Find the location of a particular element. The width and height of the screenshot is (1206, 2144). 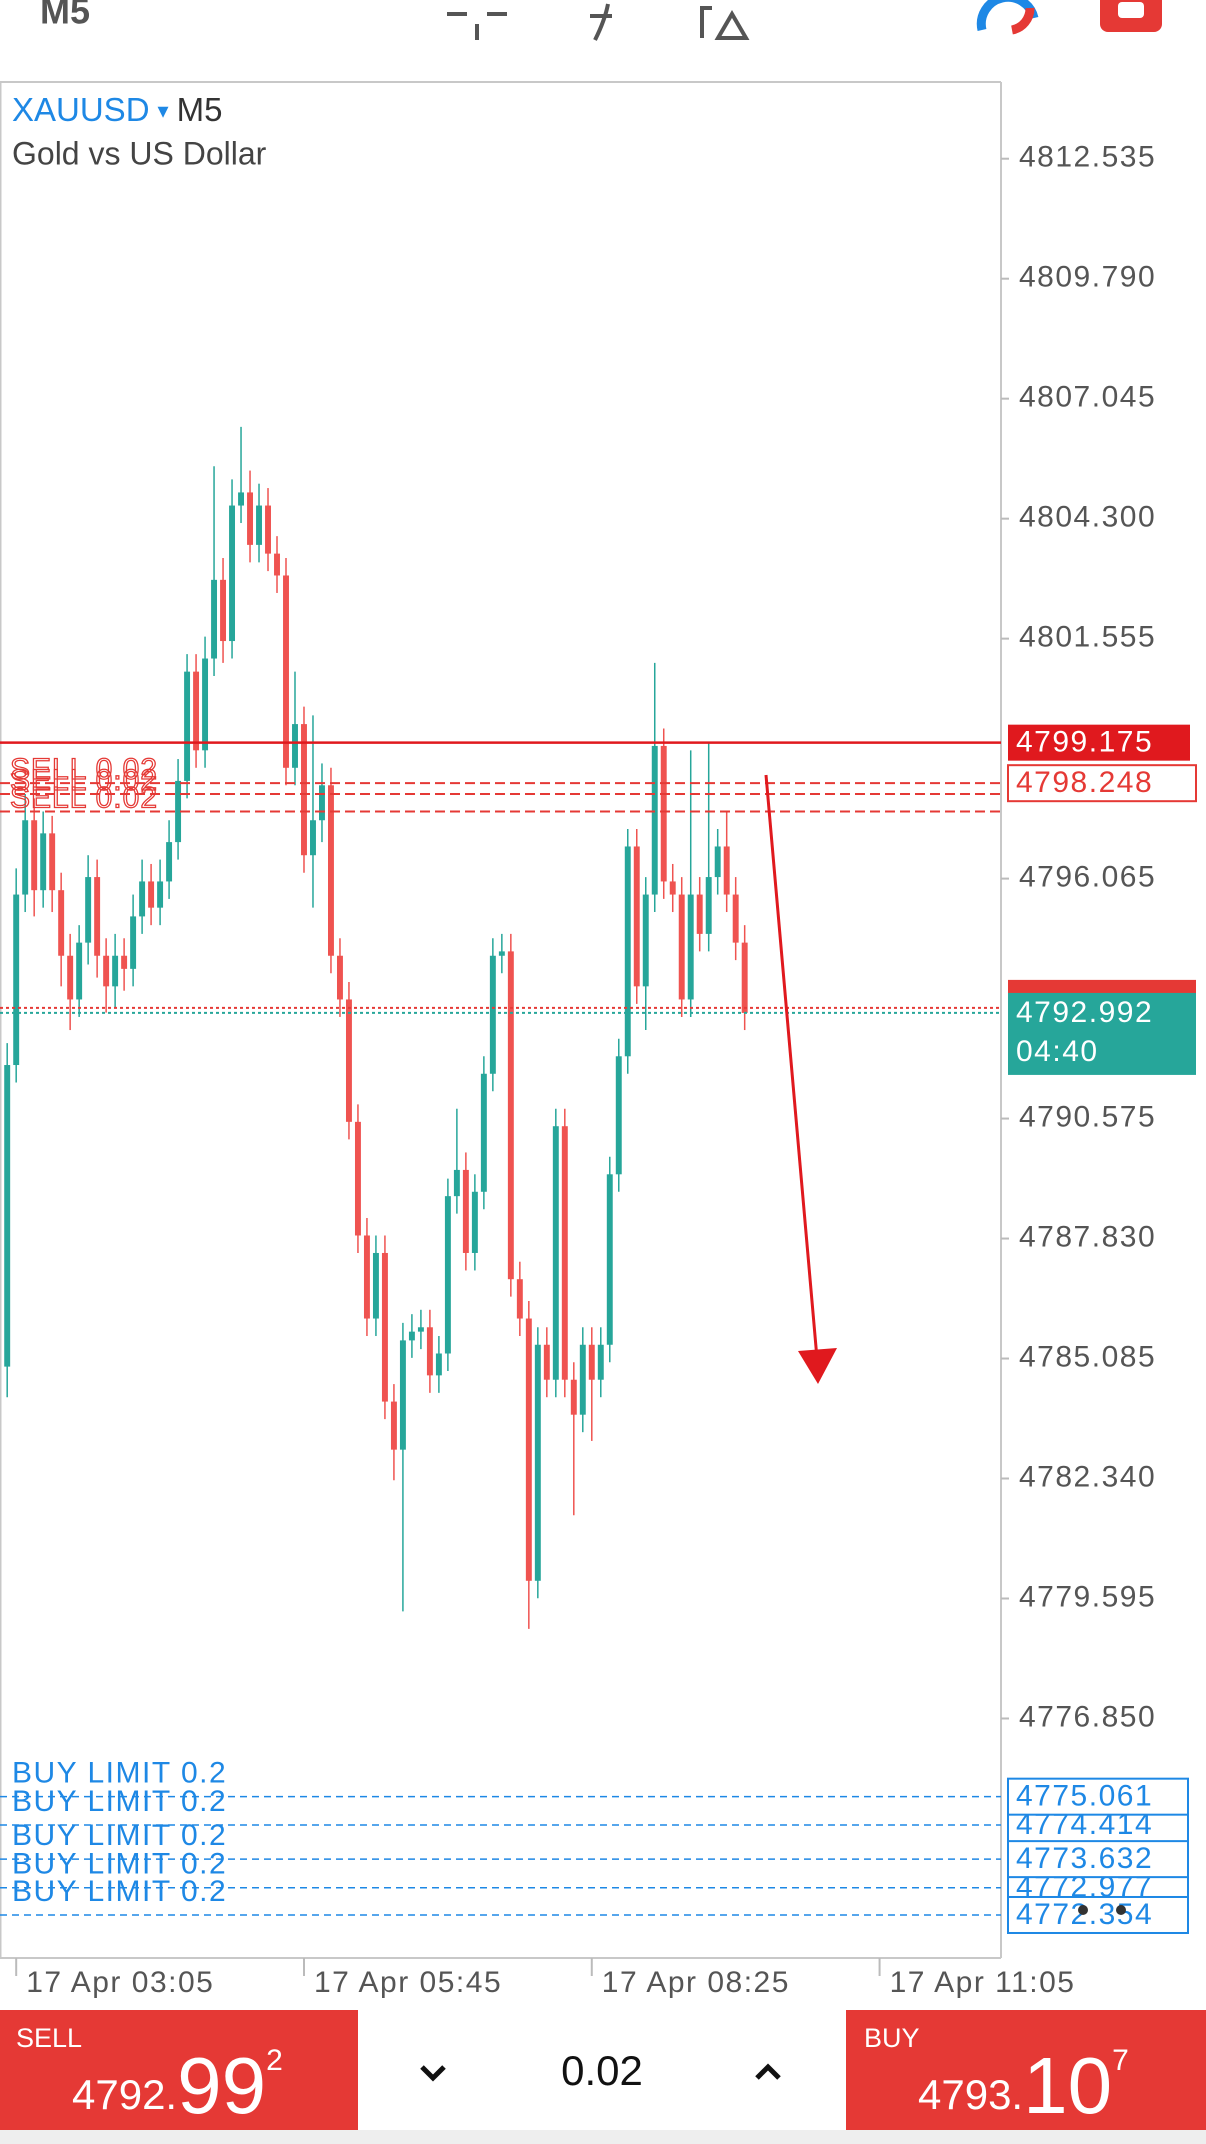

sell-button is located at coordinates (179, 2070).